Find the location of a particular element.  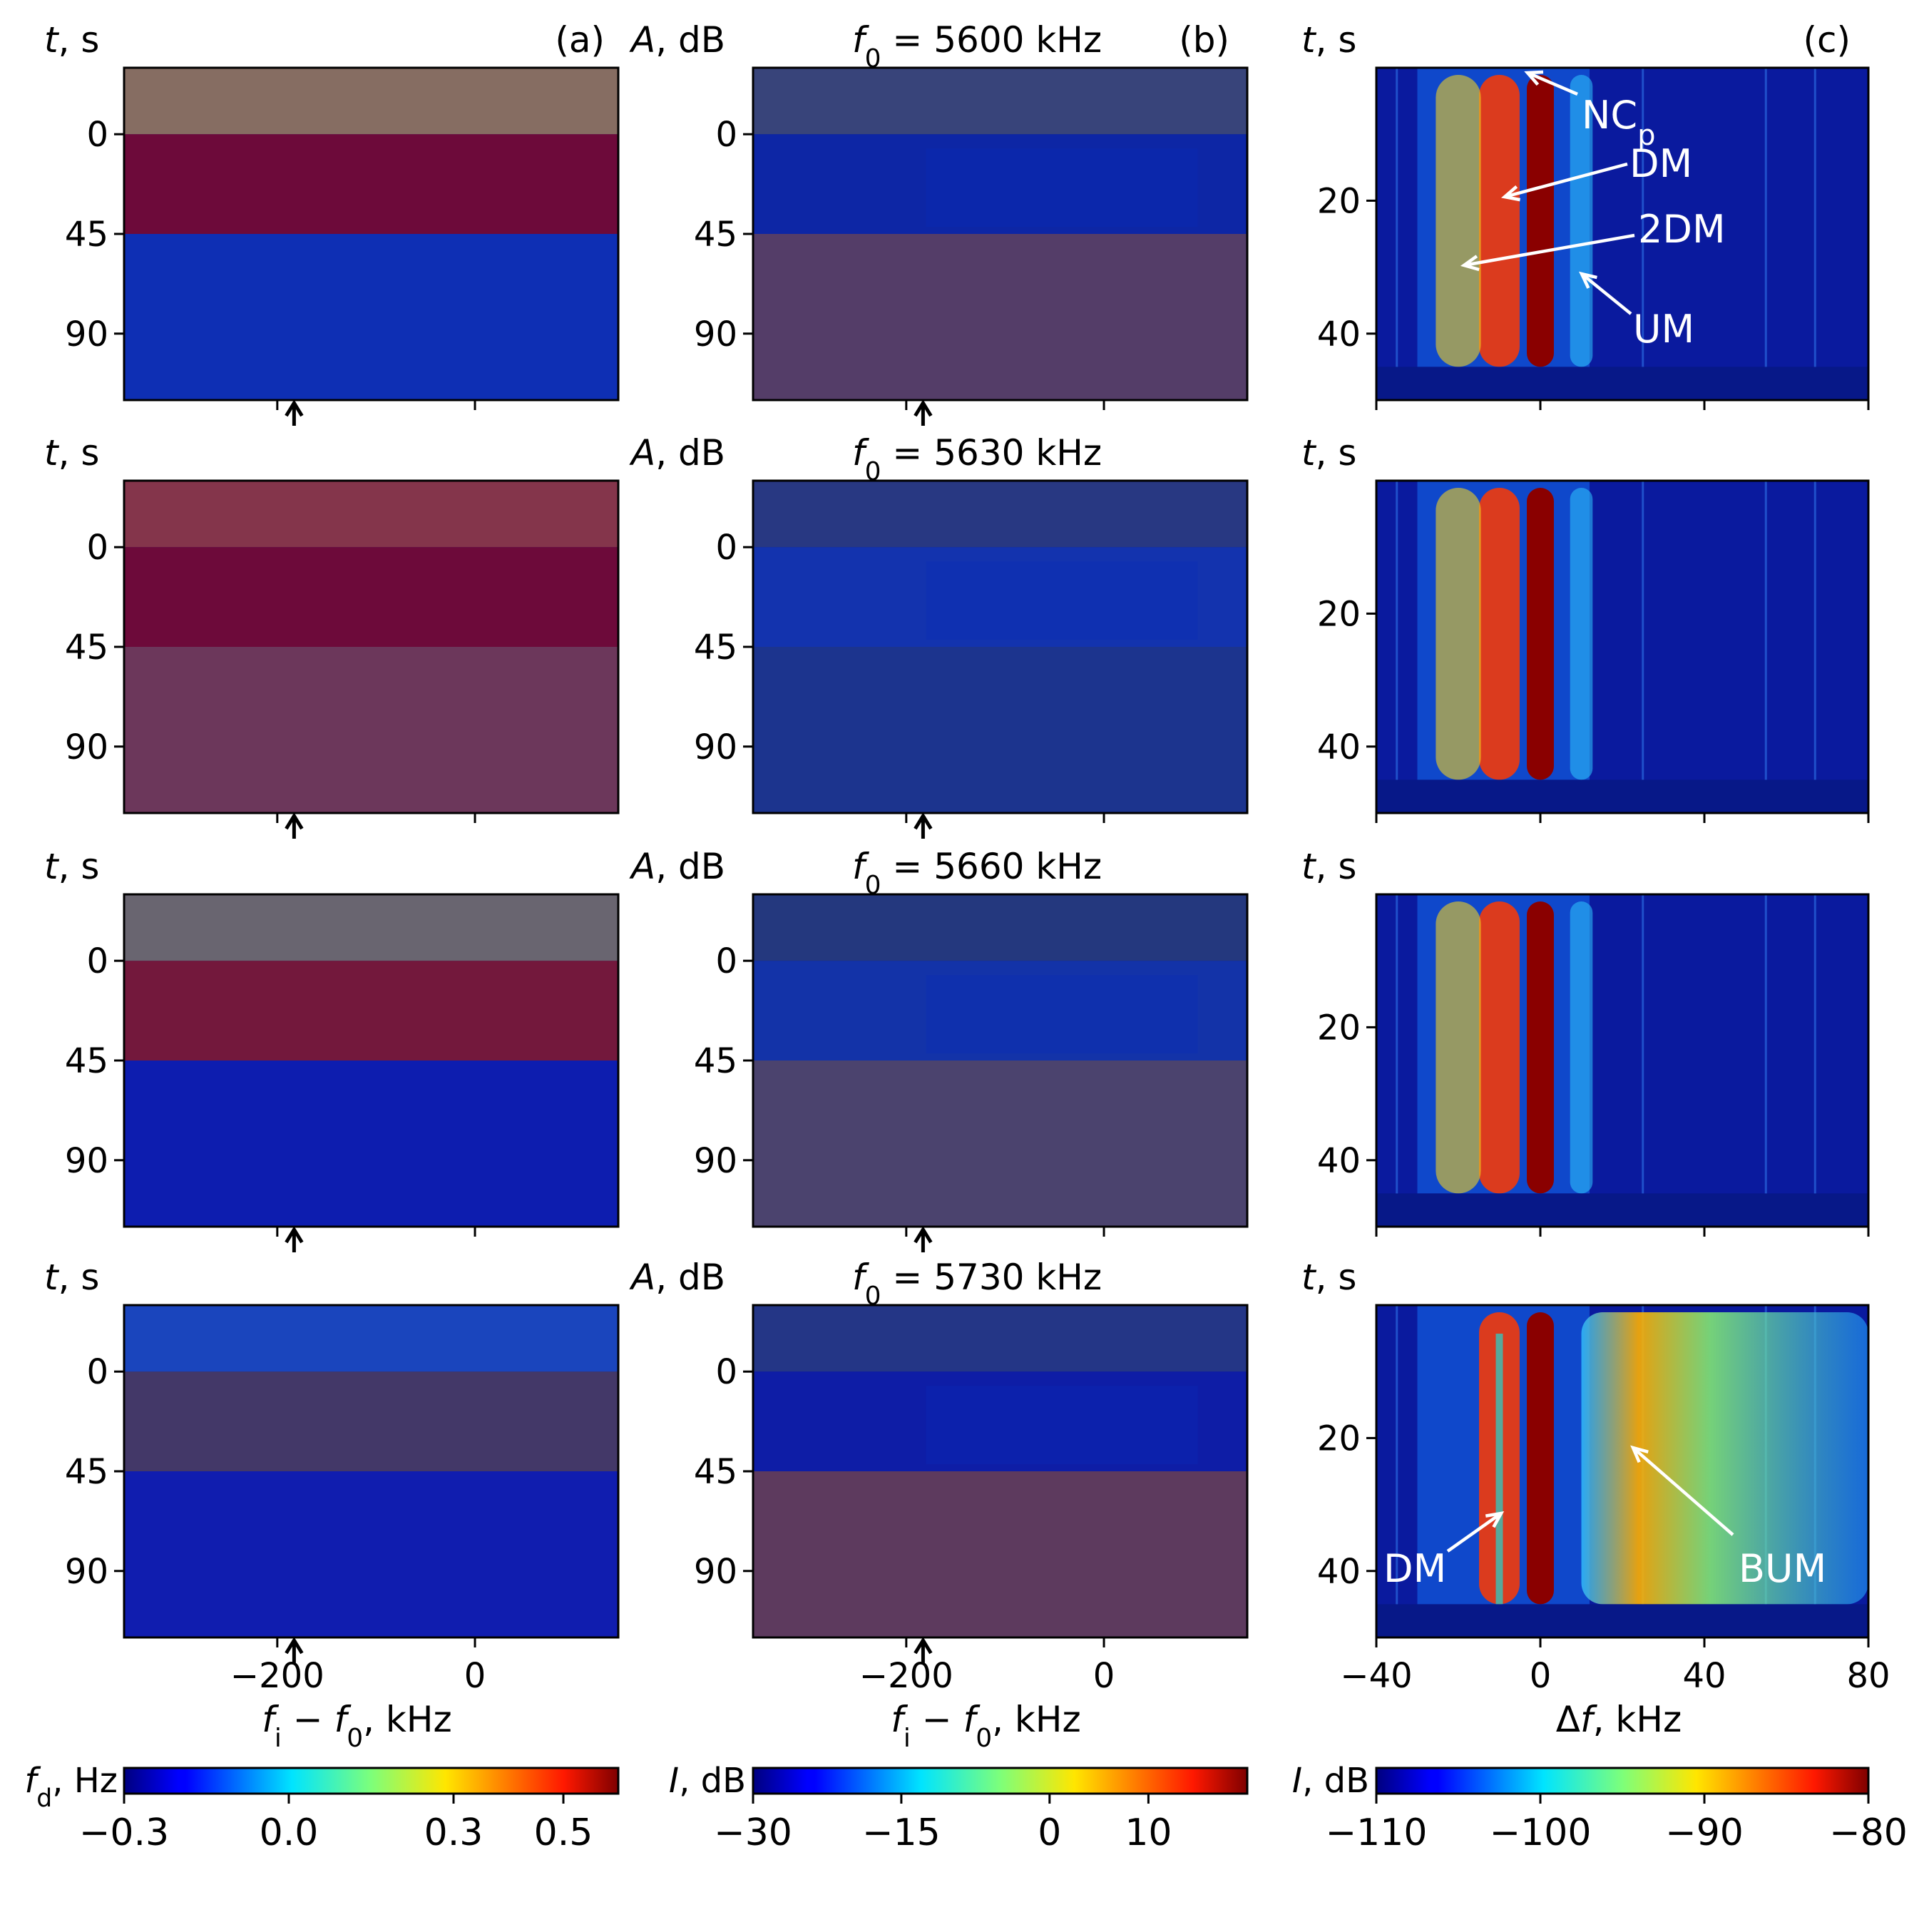

bum-emission is located at coordinates (1724, 1458).